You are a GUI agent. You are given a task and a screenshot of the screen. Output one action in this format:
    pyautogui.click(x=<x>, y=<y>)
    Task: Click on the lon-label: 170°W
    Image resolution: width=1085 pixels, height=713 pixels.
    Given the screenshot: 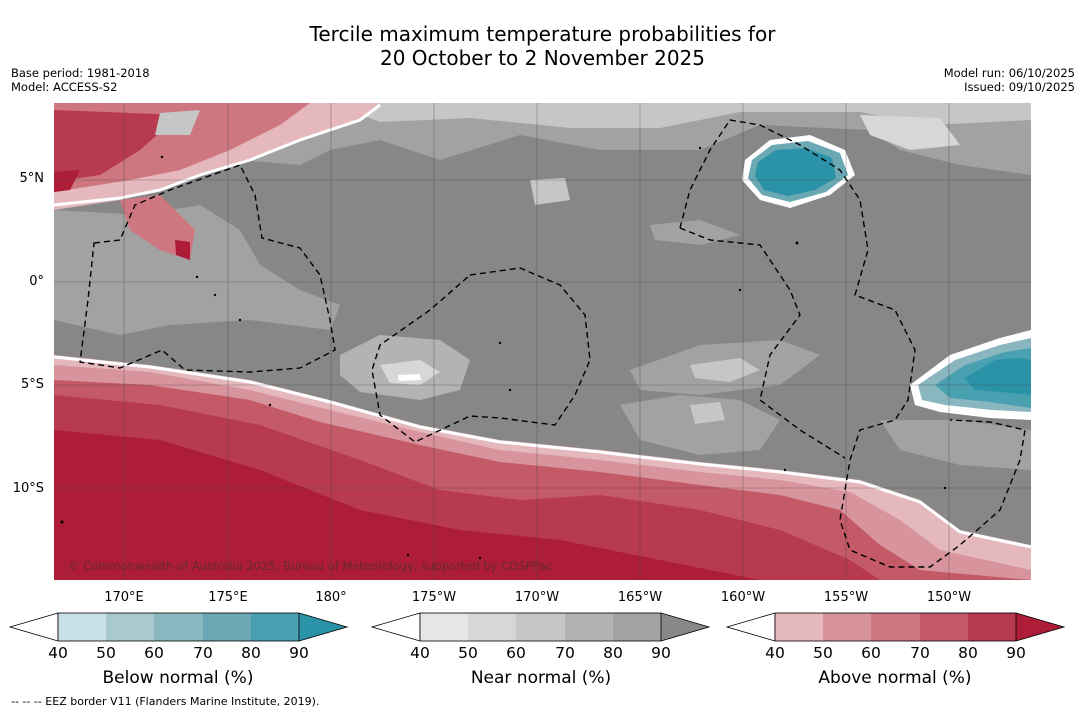 What is the action you would take?
    pyautogui.click(x=537, y=597)
    